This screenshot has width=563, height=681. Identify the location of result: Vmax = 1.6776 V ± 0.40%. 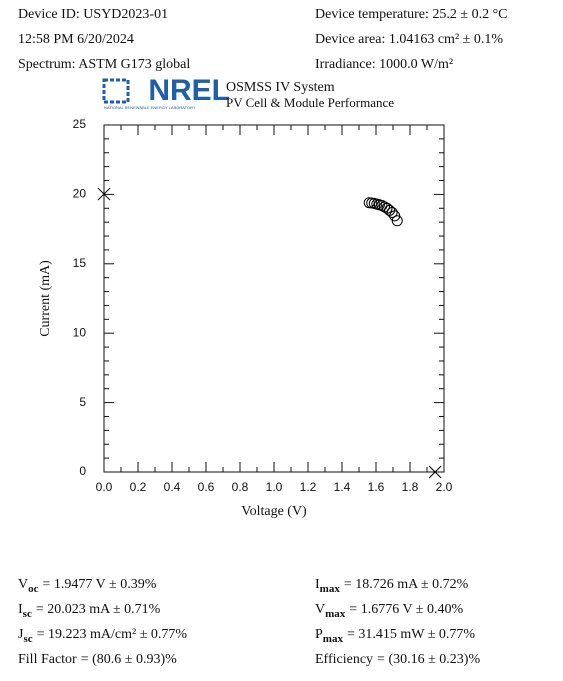
(389, 610).